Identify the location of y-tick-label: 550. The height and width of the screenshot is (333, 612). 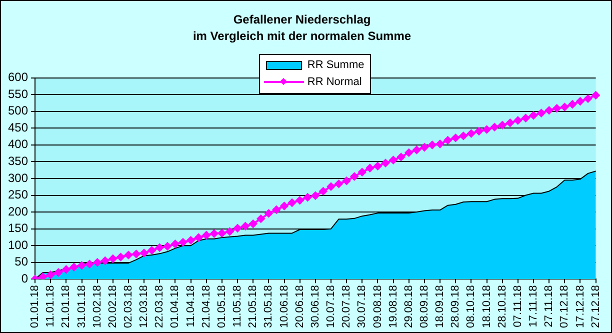
(18, 93).